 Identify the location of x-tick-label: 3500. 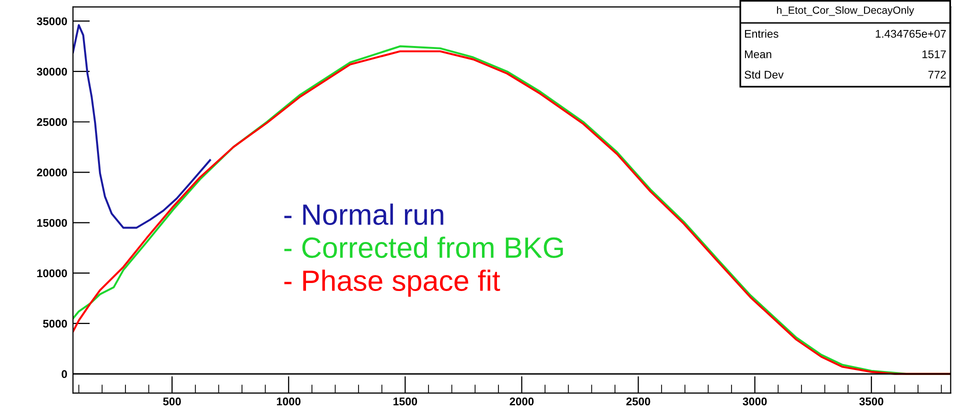
(871, 402).